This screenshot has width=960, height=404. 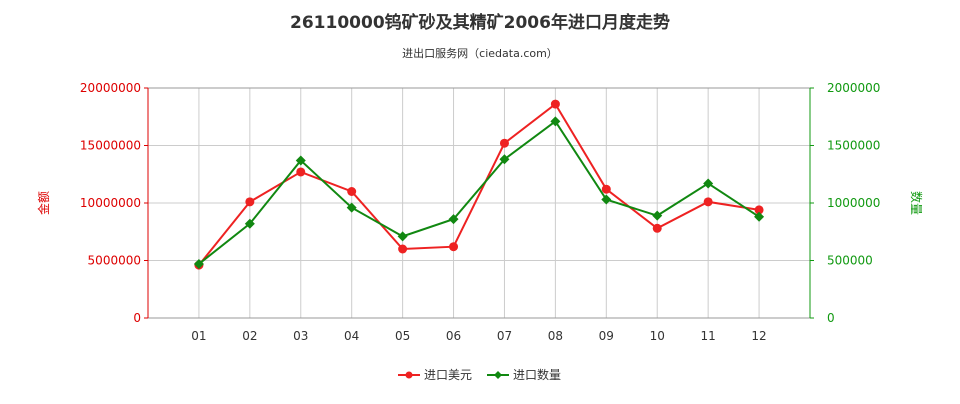 I want to click on legend-label: 进口美元, so click(x=448, y=375).